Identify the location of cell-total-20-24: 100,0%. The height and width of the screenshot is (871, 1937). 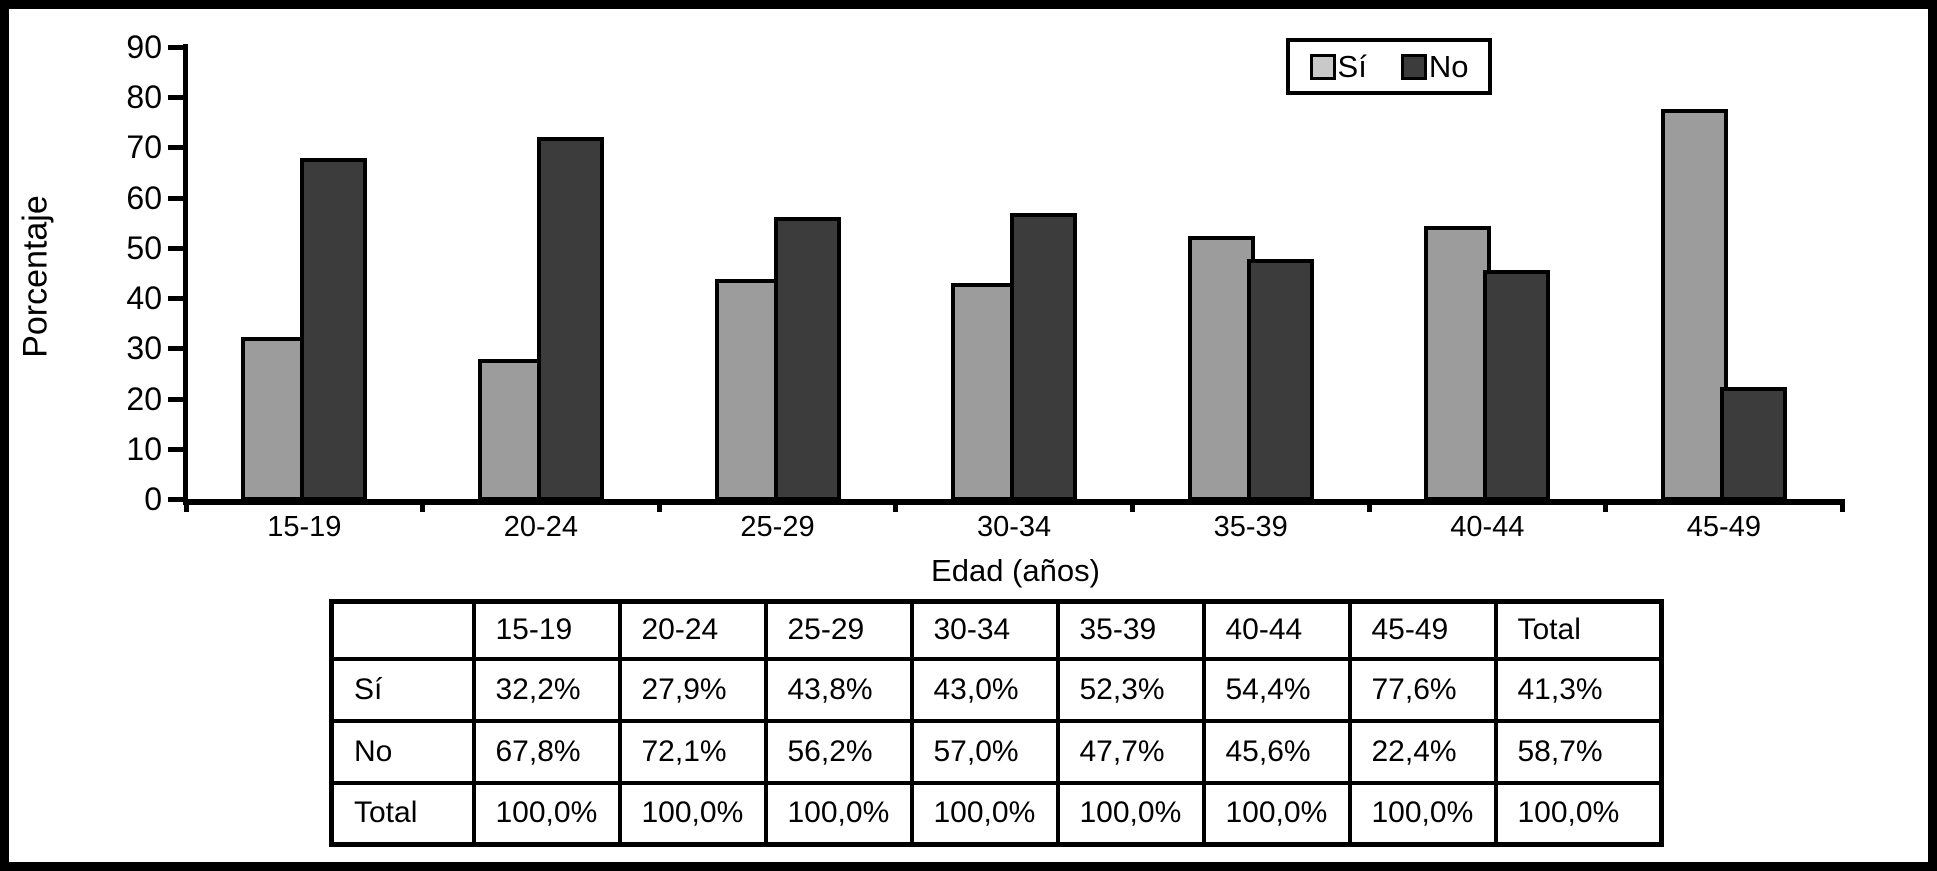
(692, 813).